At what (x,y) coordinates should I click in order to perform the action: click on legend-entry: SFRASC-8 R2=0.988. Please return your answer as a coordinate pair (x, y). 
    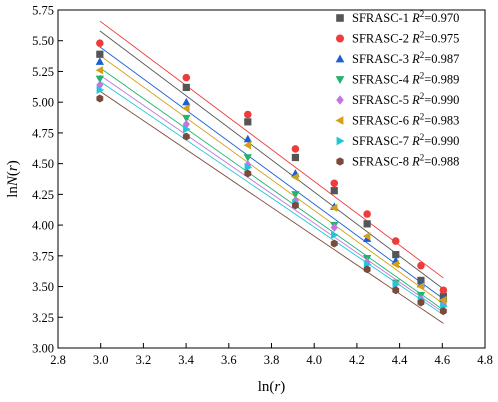
    Looking at the image, I should click on (405, 161).